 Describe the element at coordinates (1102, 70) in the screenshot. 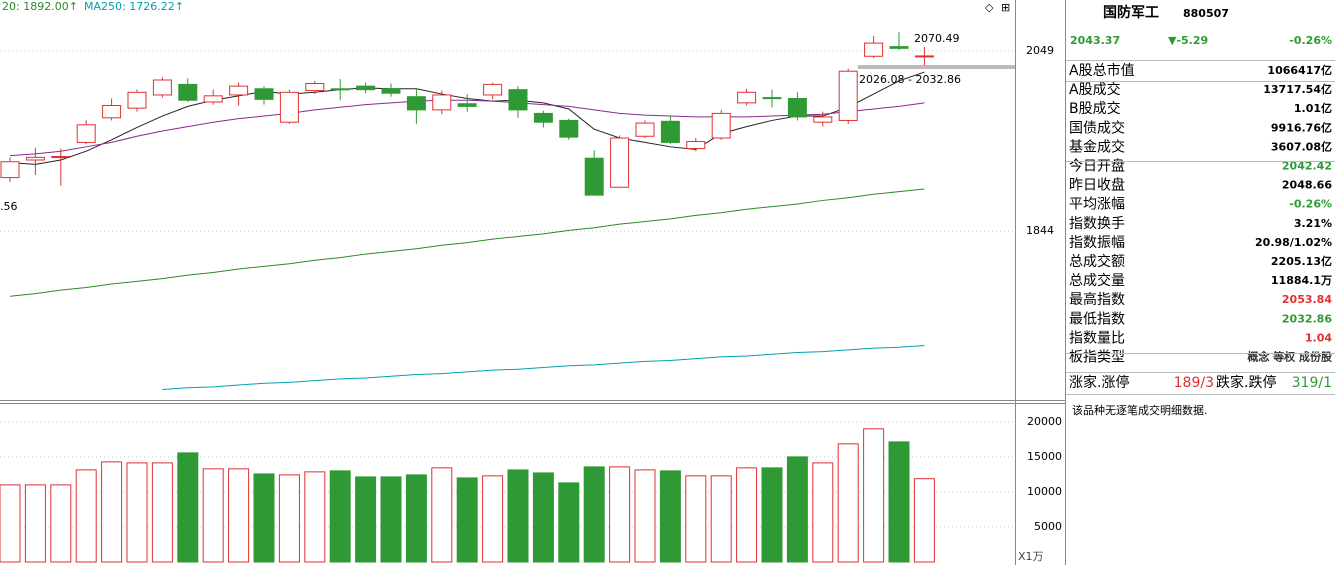

I see `row-label: A股总市值` at that location.